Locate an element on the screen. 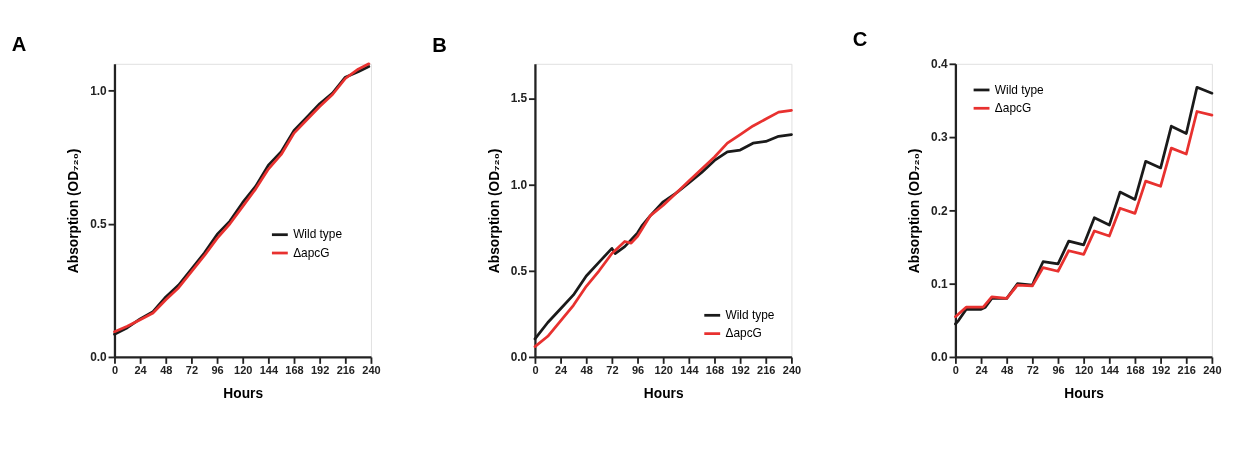 Image resolution: width=1233 pixels, height=453 pixels. y-tick-label: 0.4 is located at coordinates (940, 63).